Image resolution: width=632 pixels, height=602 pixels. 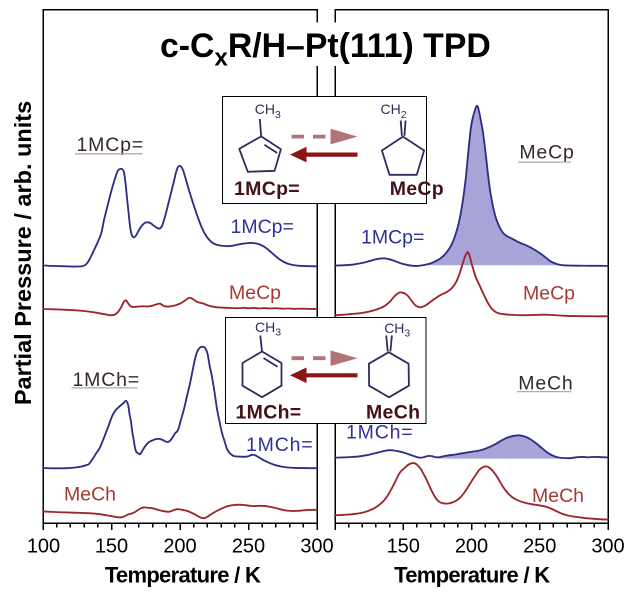 I want to click on svg-text: 100, so click(x=43, y=547).